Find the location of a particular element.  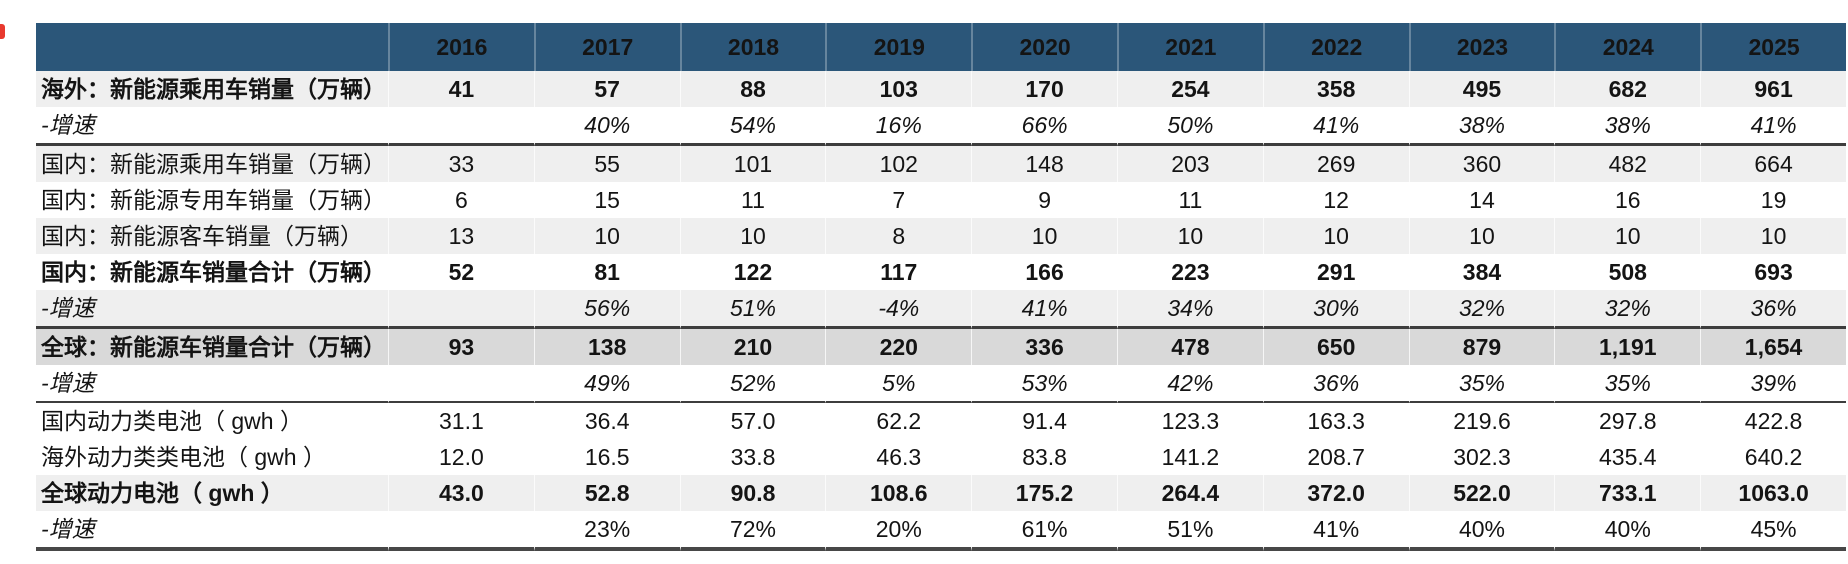

table-row: -增速 49% 52% 5% 53% 42% 36% 35% 35% 39% is located at coordinates (941, 384).